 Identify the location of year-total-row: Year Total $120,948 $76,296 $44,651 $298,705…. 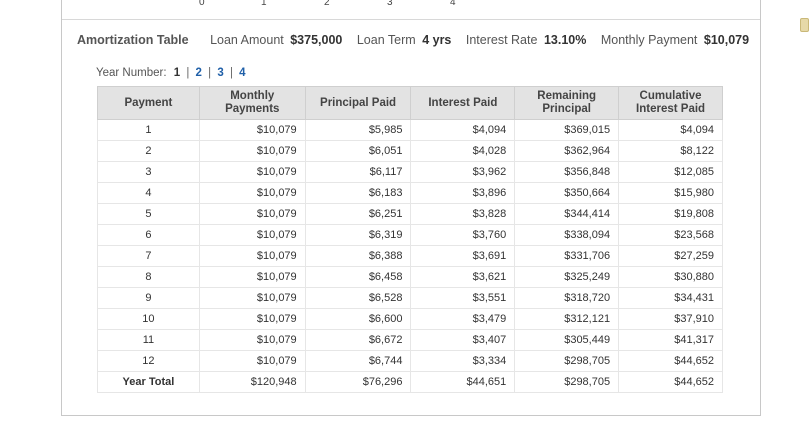
(410, 382).